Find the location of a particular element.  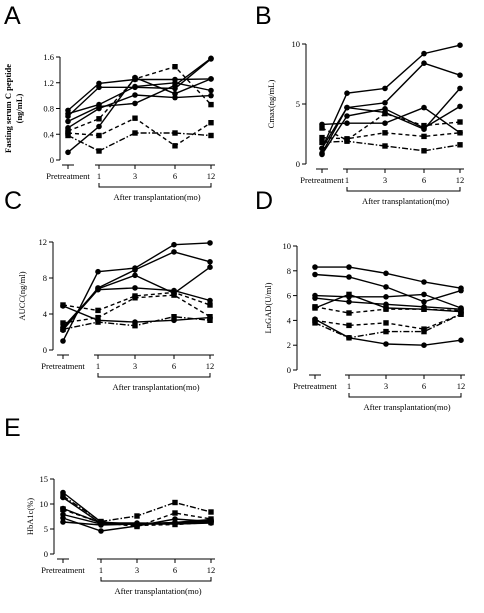

y-tick-label: 10 is located at coordinates (287, 246).